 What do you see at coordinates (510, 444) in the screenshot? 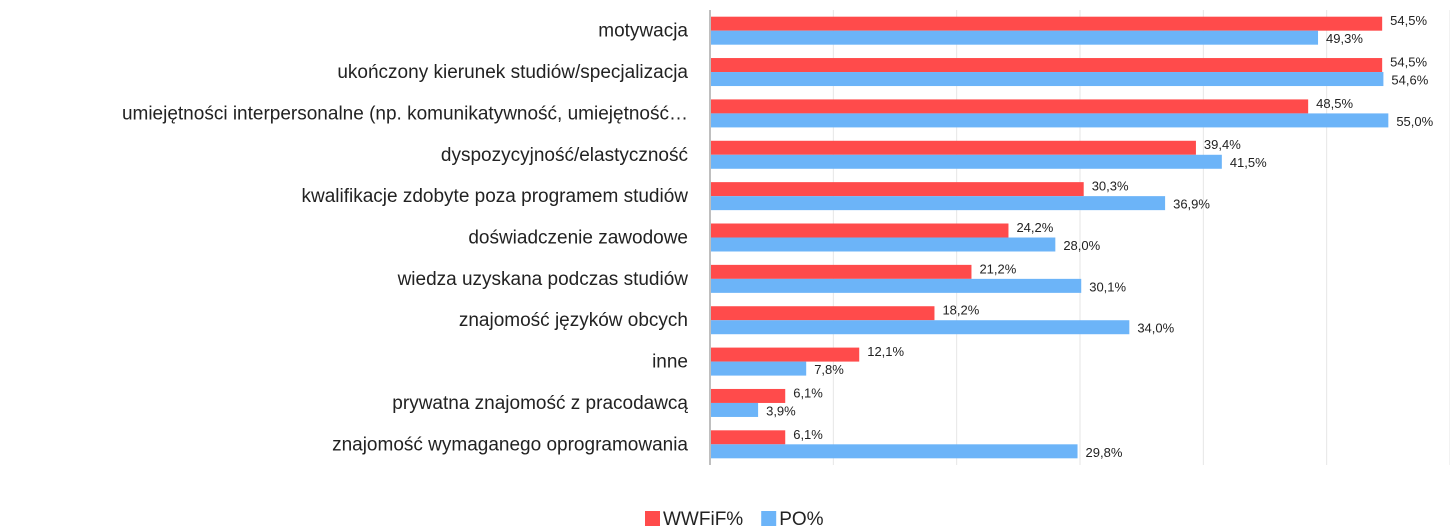
I see `category-label: znajomość wymaganego oprogramowania` at bounding box center [510, 444].